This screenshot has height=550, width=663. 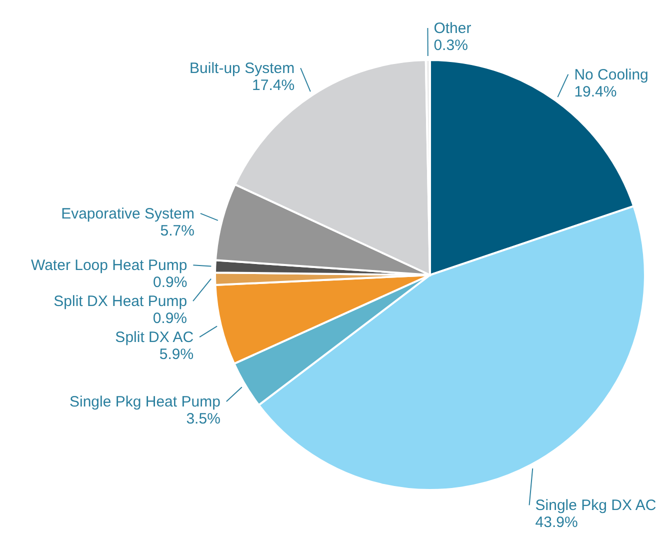 I want to click on data-label: 43.9%, so click(x=556, y=523).